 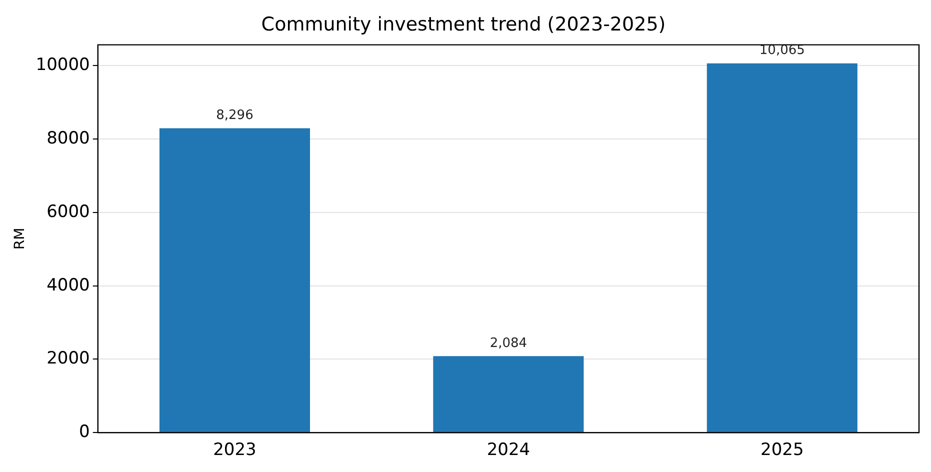 I want to click on data-label: 8,296, so click(x=235, y=116).